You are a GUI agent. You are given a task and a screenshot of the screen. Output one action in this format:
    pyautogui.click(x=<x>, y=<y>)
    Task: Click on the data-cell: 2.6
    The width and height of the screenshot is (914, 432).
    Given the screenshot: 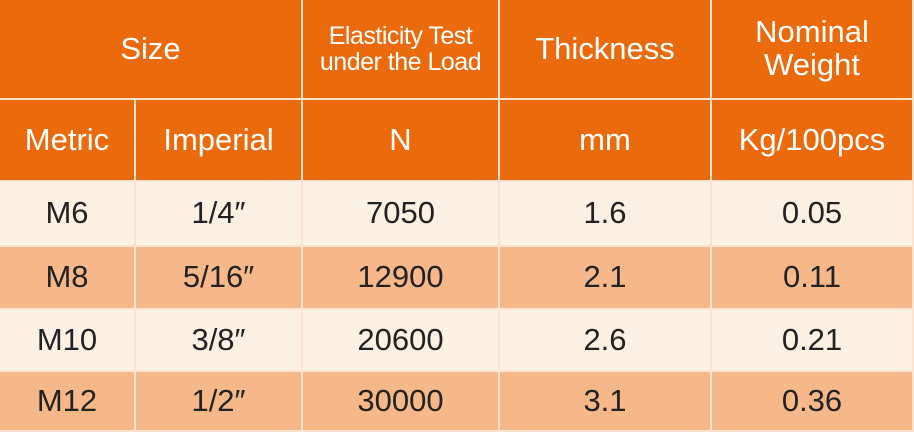 What is the action you would take?
    pyautogui.click(x=606, y=341)
    